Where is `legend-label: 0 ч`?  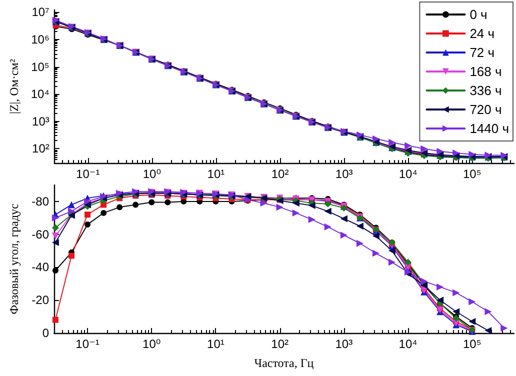 legend-label: 0 ч is located at coordinates (479, 14).